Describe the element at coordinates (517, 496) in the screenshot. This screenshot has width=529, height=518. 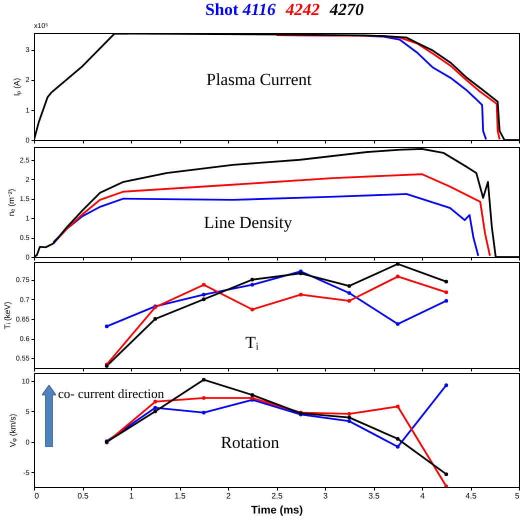
I see `x-tick-label: 5` at that location.